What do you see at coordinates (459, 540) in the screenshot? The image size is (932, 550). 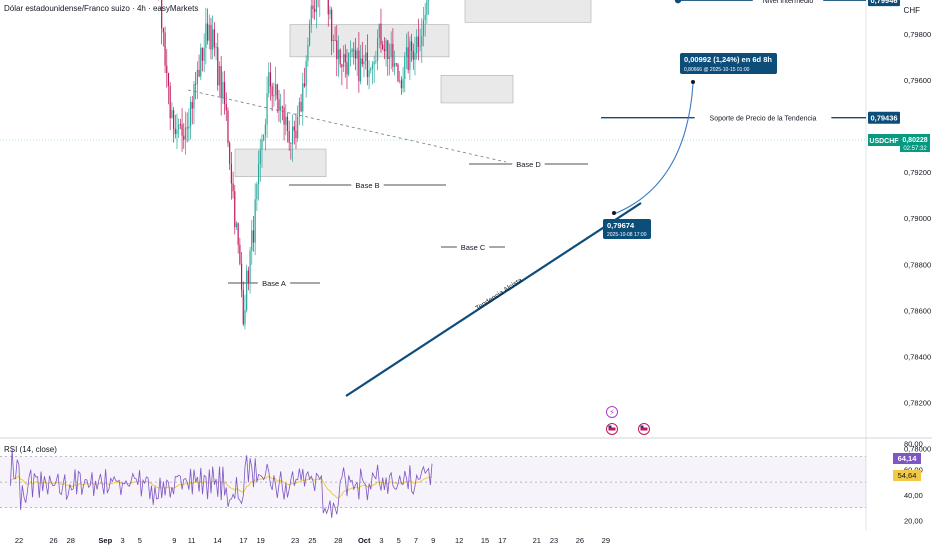 I see `x-tick-label: 12` at bounding box center [459, 540].